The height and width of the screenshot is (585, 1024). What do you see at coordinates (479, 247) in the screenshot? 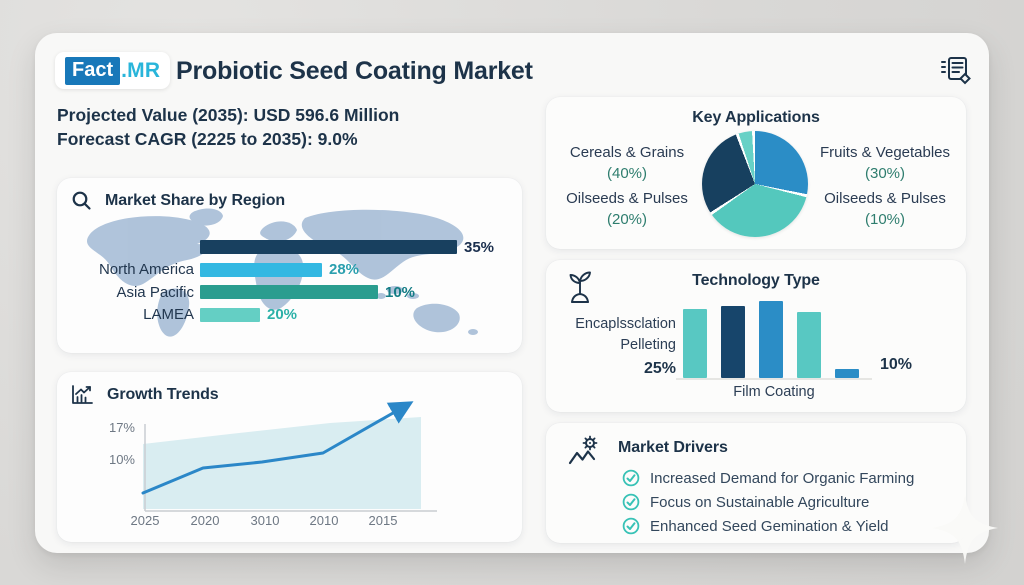
I see `region-value: 35%` at bounding box center [479, 247].